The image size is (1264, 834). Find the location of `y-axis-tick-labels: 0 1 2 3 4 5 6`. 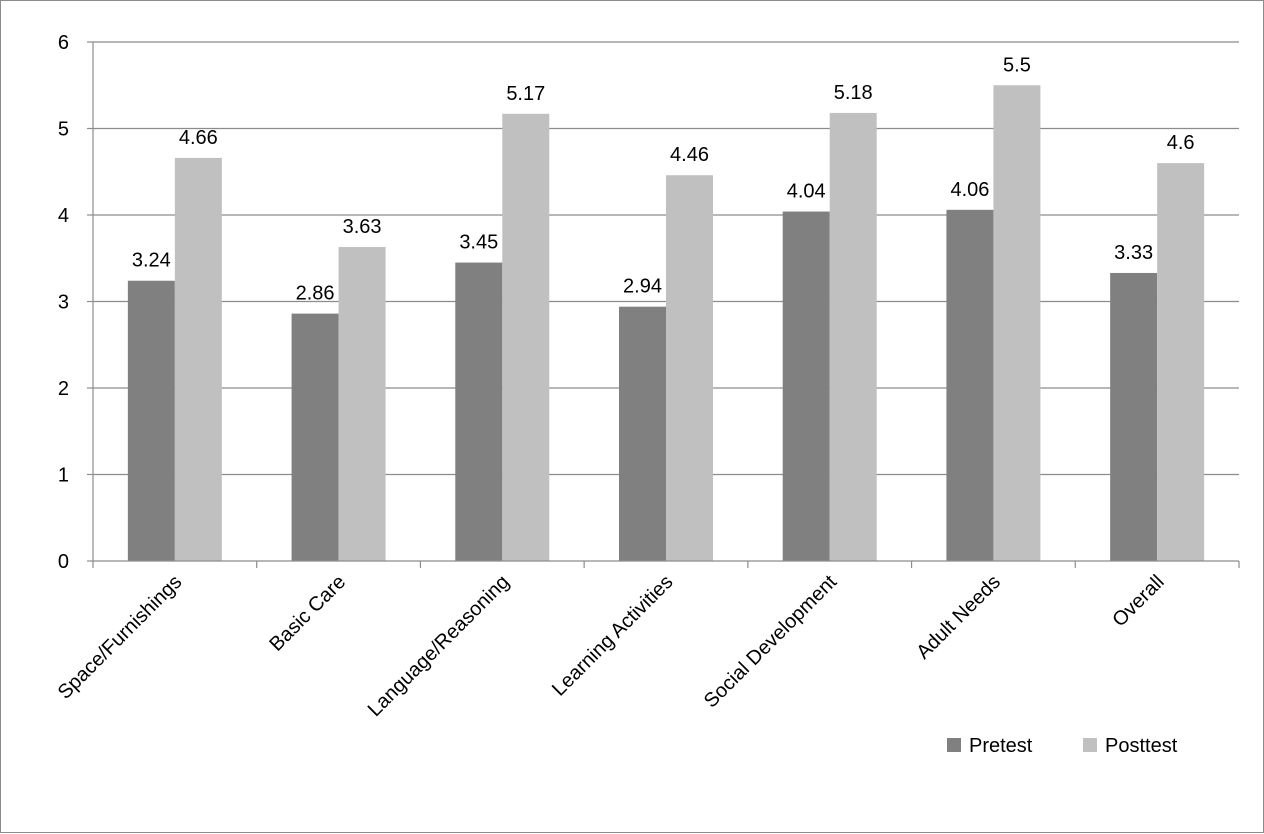

y-axis-tick-labels: 0 1 2 3 4 5 6 is located at coordinates (63, 302).